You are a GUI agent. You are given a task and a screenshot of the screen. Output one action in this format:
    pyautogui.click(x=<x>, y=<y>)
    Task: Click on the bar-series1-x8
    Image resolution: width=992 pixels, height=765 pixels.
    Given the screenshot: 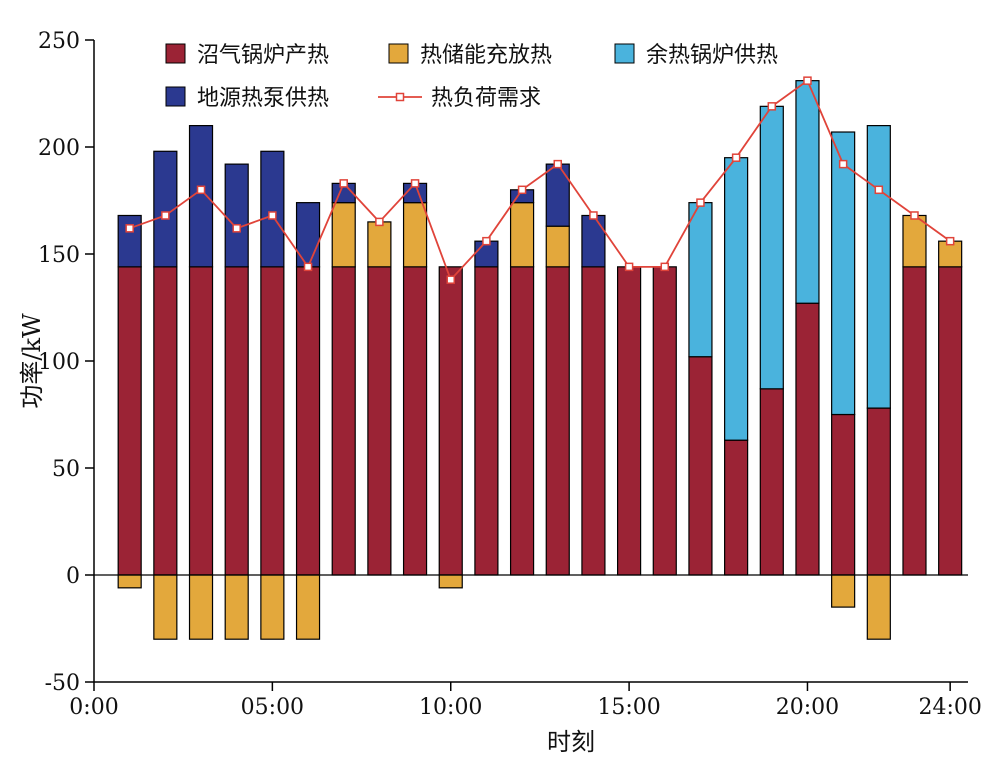 What is the action you would take?
    pyautogui.click(x=379, y=244)
    